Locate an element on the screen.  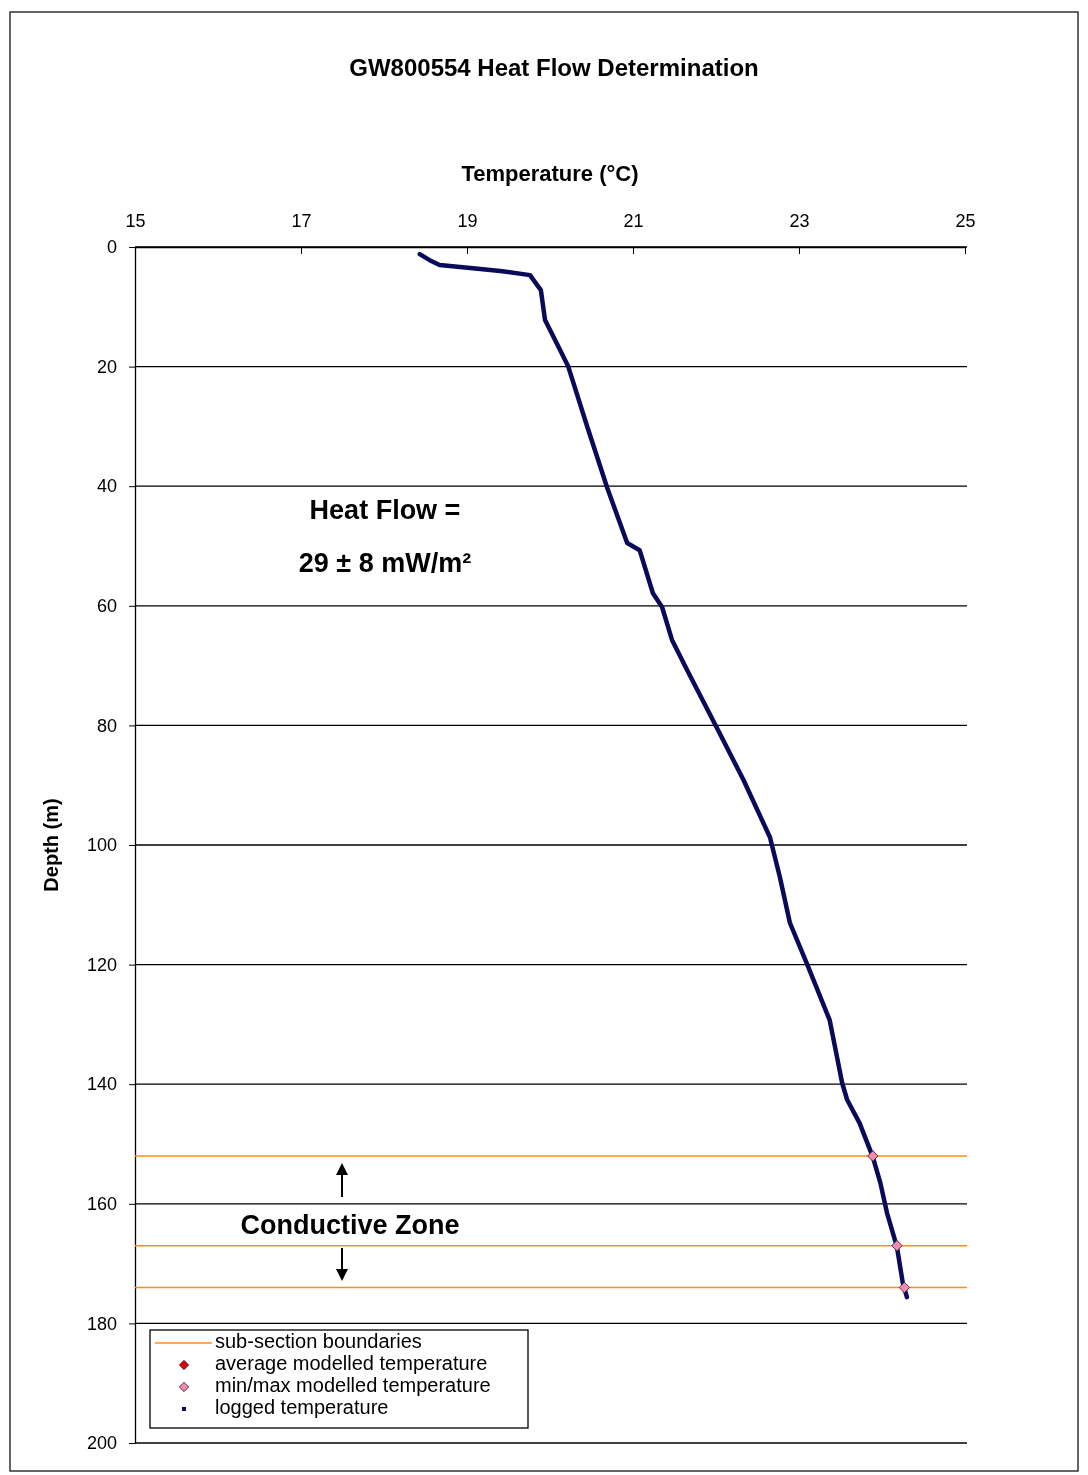
legend-label: logged temperature is located at coordinates (302, 1407).